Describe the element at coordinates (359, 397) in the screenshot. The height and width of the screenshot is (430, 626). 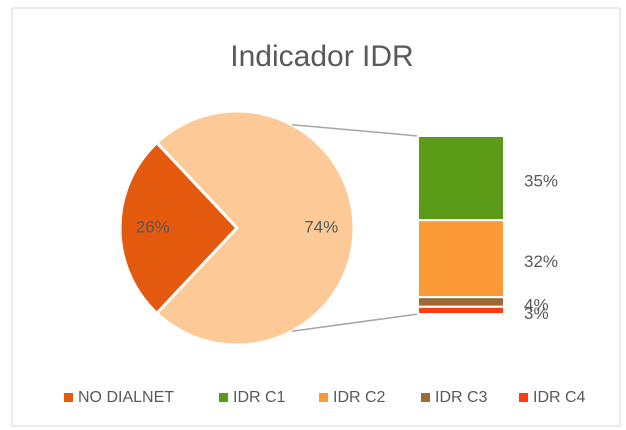
I see `legend-label: IDR C2` at that location.